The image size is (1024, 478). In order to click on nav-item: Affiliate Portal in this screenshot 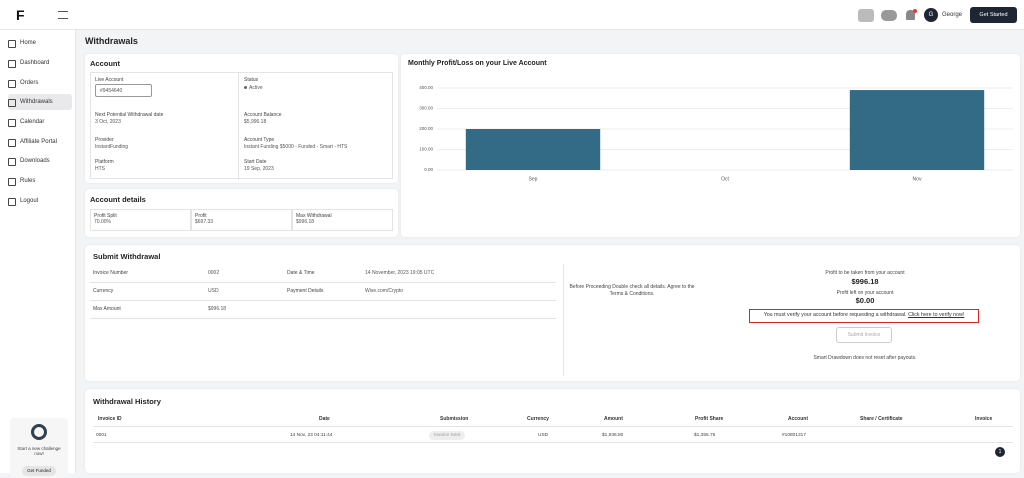, I will do `click(40, 142)`.